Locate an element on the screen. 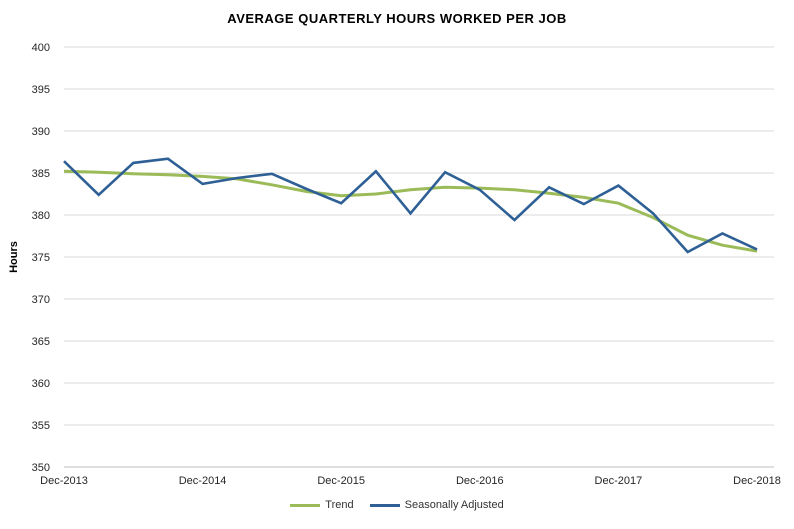  x-tick-label: Dec-2013 is located at coordinates (64, 481).